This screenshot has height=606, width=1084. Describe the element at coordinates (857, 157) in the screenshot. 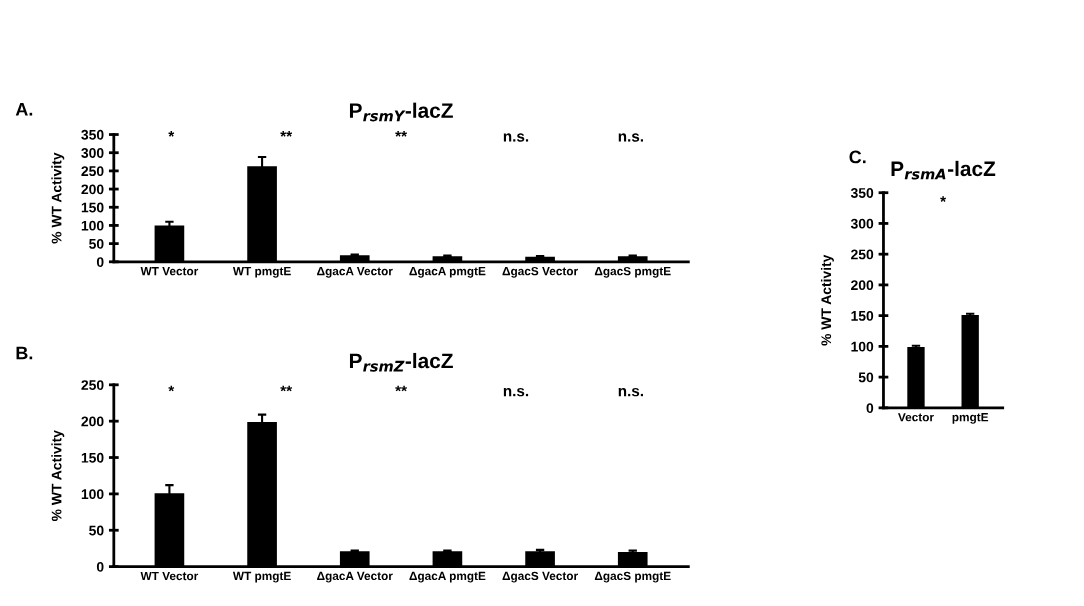

I see `text: C.` at that location.